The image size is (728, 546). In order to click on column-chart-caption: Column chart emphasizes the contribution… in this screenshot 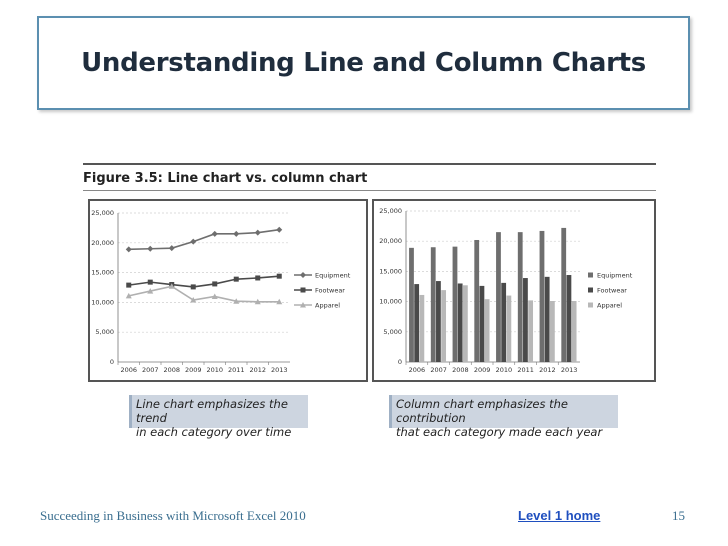, I will do `click(503, 417)`.